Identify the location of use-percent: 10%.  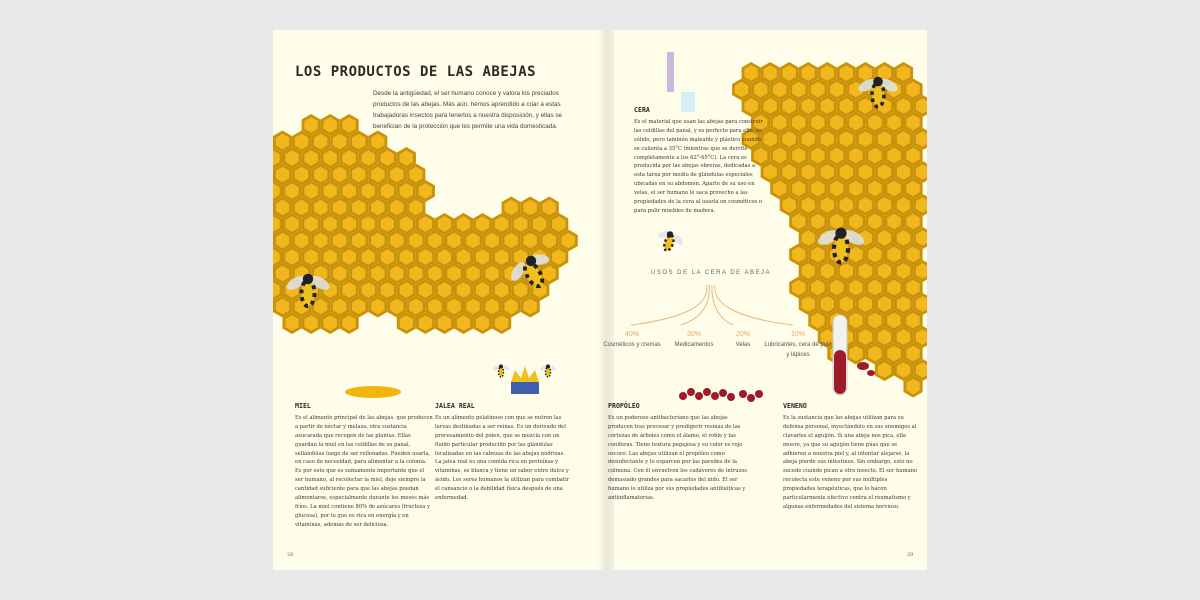
(797, 334).